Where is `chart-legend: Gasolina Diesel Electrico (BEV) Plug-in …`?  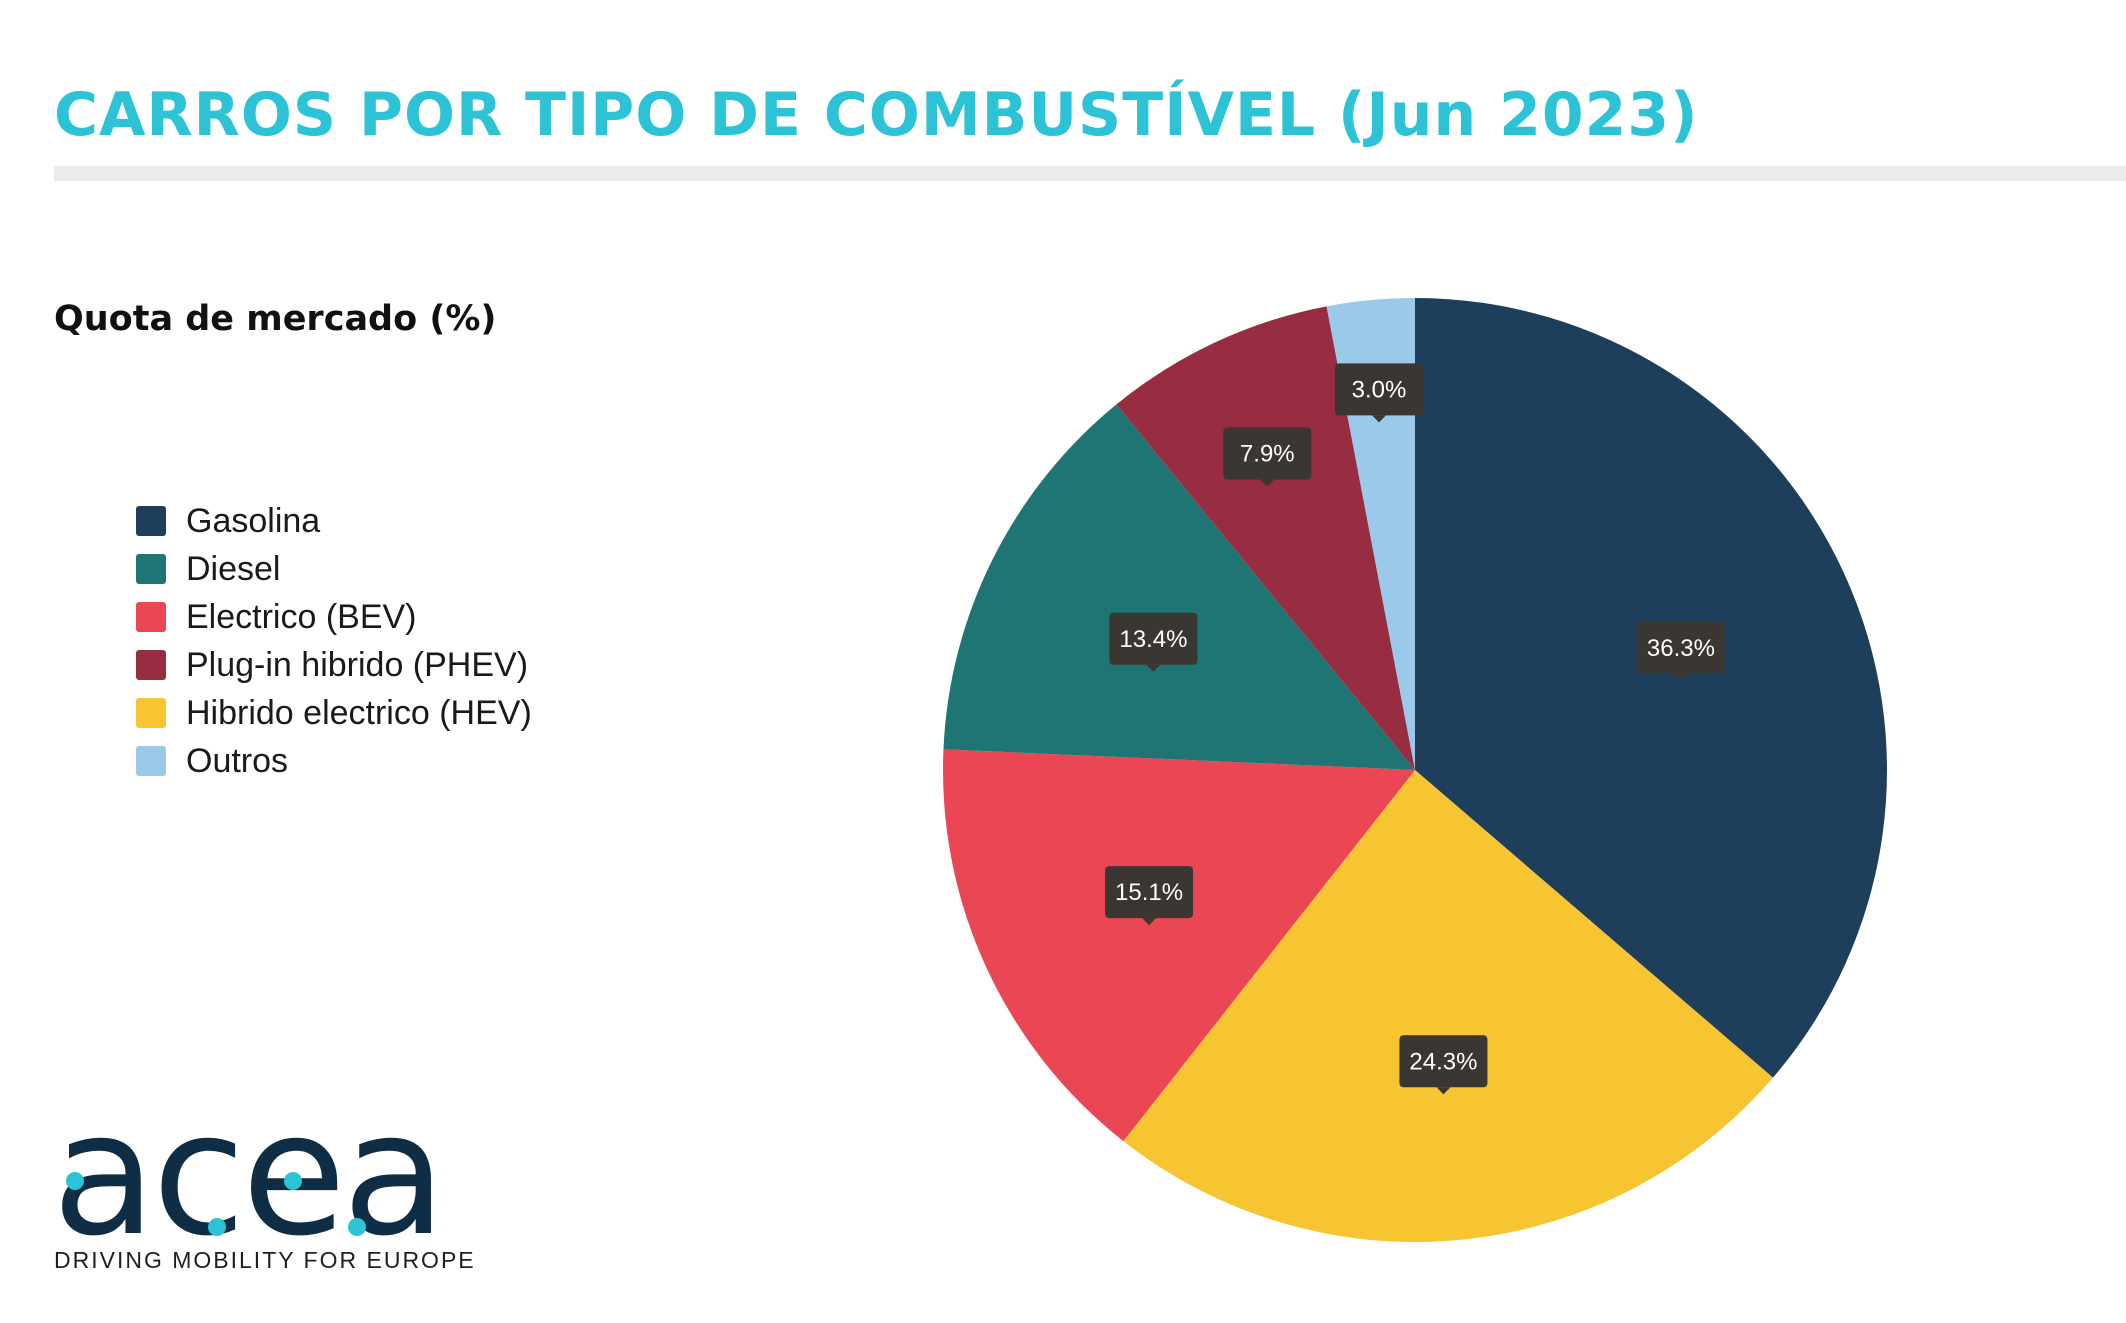 chart-legend: Gasolina Diesel Electrico (BEV) Plug-in … is located at coordinates (334, 641).